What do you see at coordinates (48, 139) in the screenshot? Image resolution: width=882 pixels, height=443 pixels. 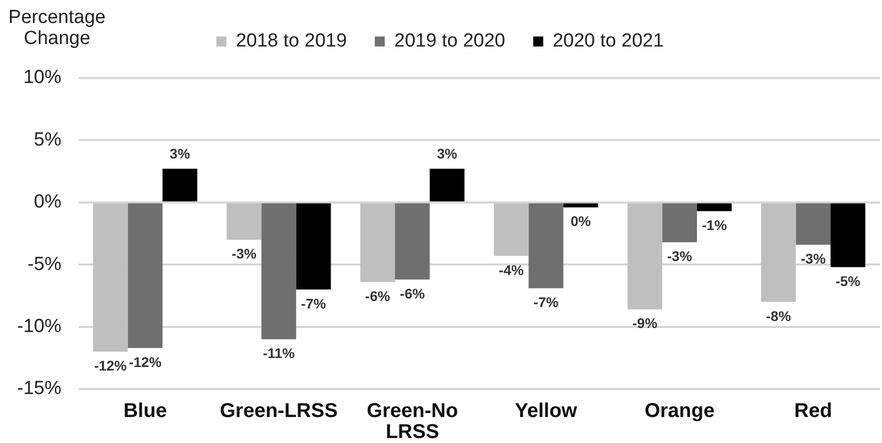 I see `y-tick-label: 5%` at bounding box center [48, 139].